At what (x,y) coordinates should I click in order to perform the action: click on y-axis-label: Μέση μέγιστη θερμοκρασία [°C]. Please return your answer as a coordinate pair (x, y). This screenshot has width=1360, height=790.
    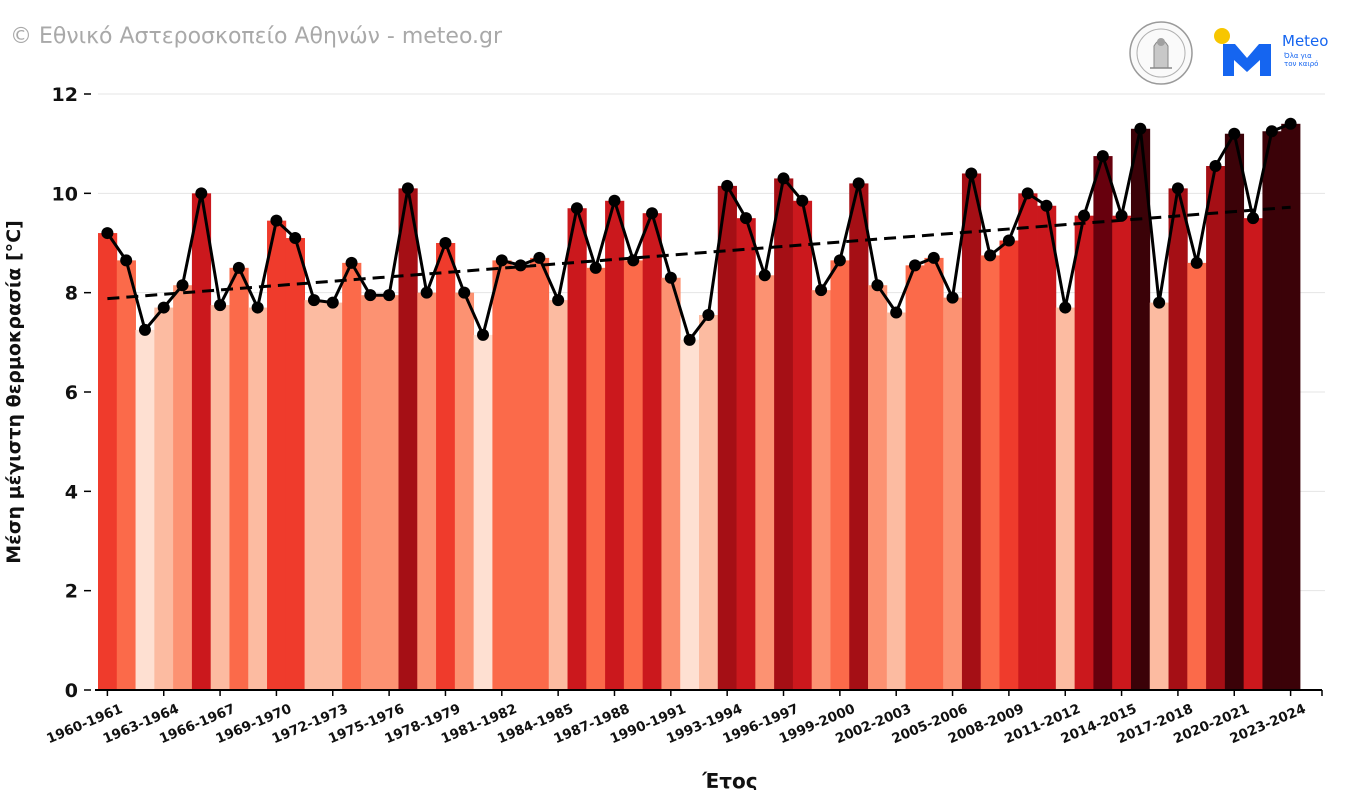
    Looking at the image, I should click on (14, 391).